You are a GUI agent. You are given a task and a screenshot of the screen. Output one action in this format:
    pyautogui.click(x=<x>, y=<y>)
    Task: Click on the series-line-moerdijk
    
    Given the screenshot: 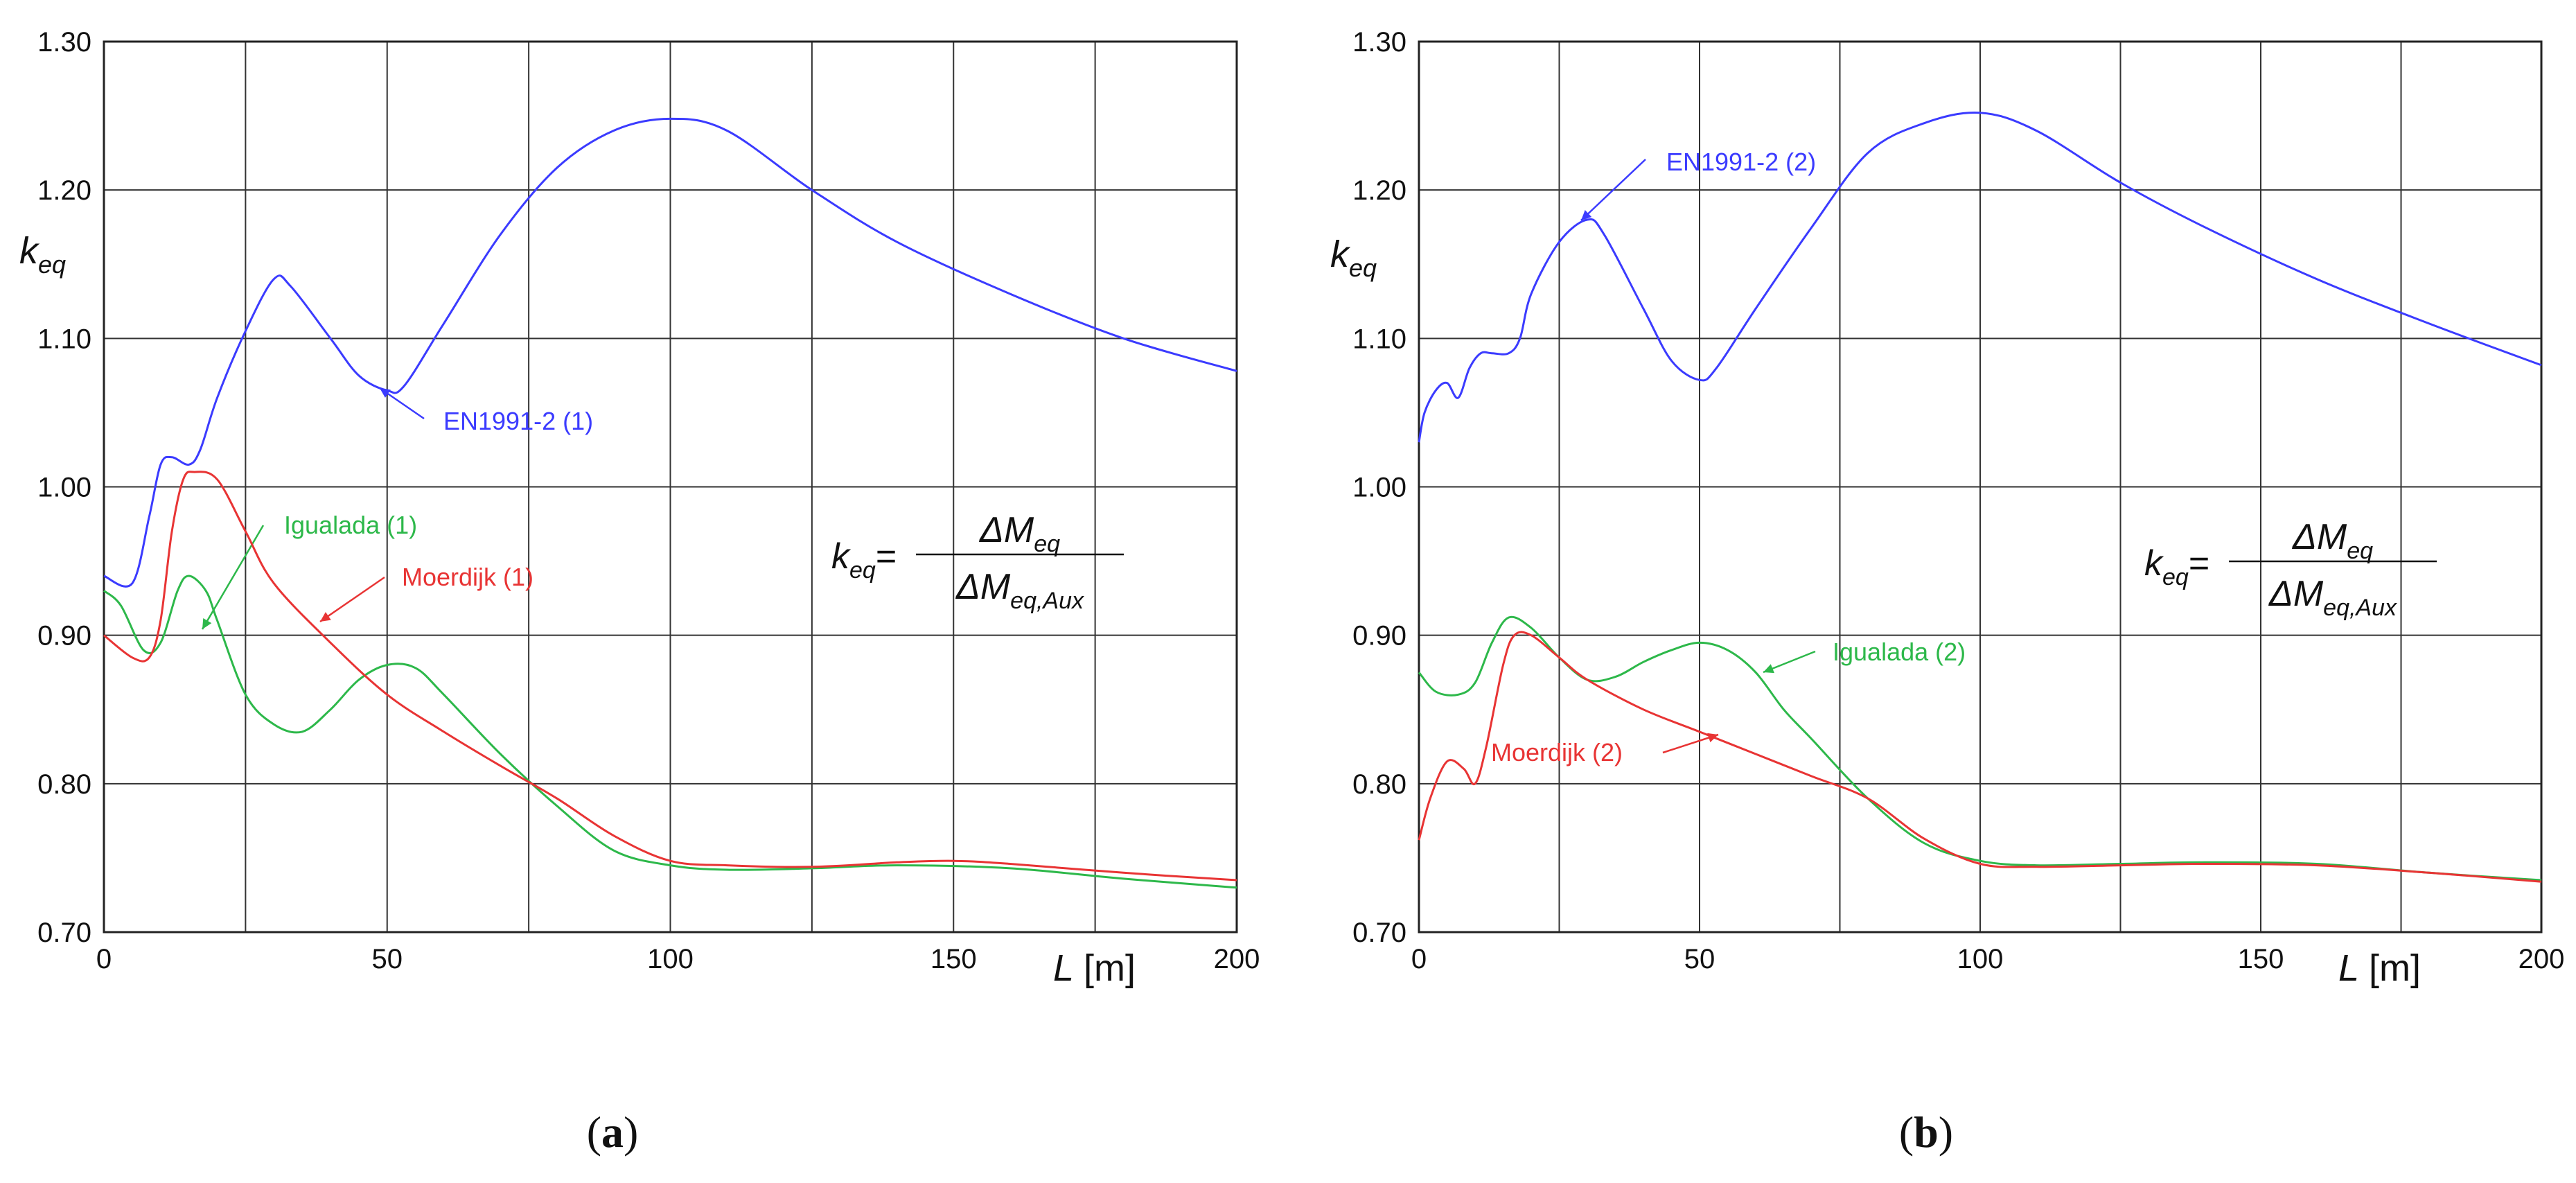 What is the action you would take?
    pyautogui.click(x=1980, y=757)
    